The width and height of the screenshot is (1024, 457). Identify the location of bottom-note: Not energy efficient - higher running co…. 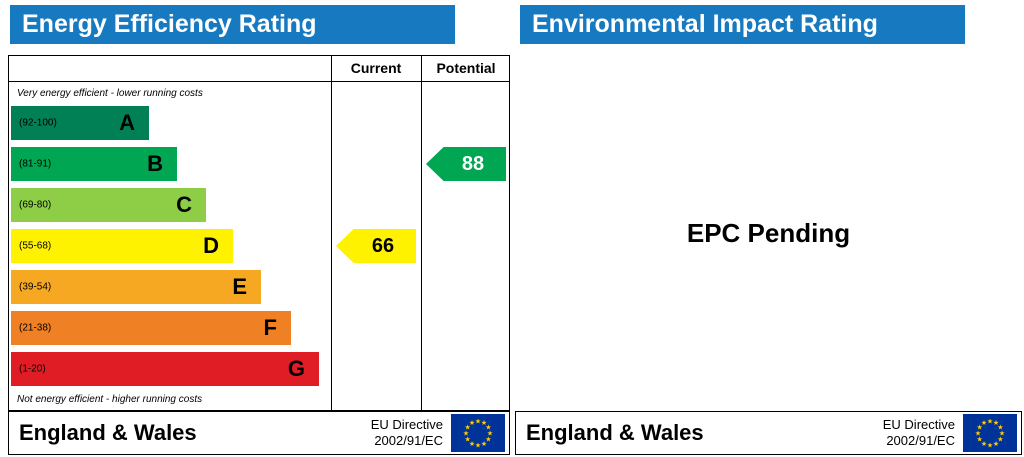
(110, 399).